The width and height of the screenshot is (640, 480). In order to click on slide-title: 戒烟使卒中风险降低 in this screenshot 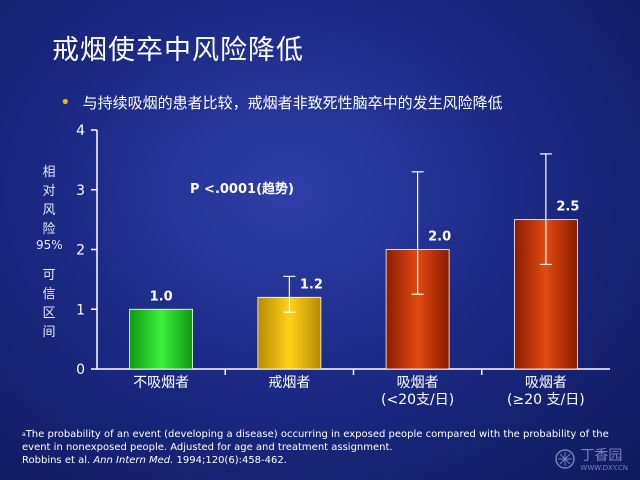, I will do `click(178, 50)`.